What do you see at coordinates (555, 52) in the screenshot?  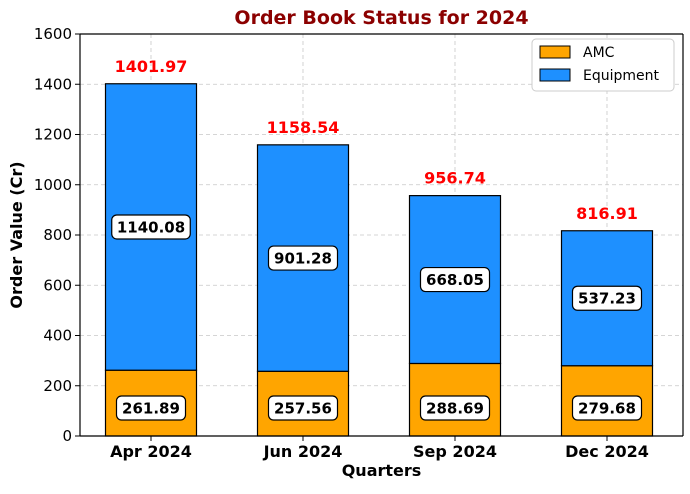 I see `legend-swatch-amc` at bounding box center [555, 52].